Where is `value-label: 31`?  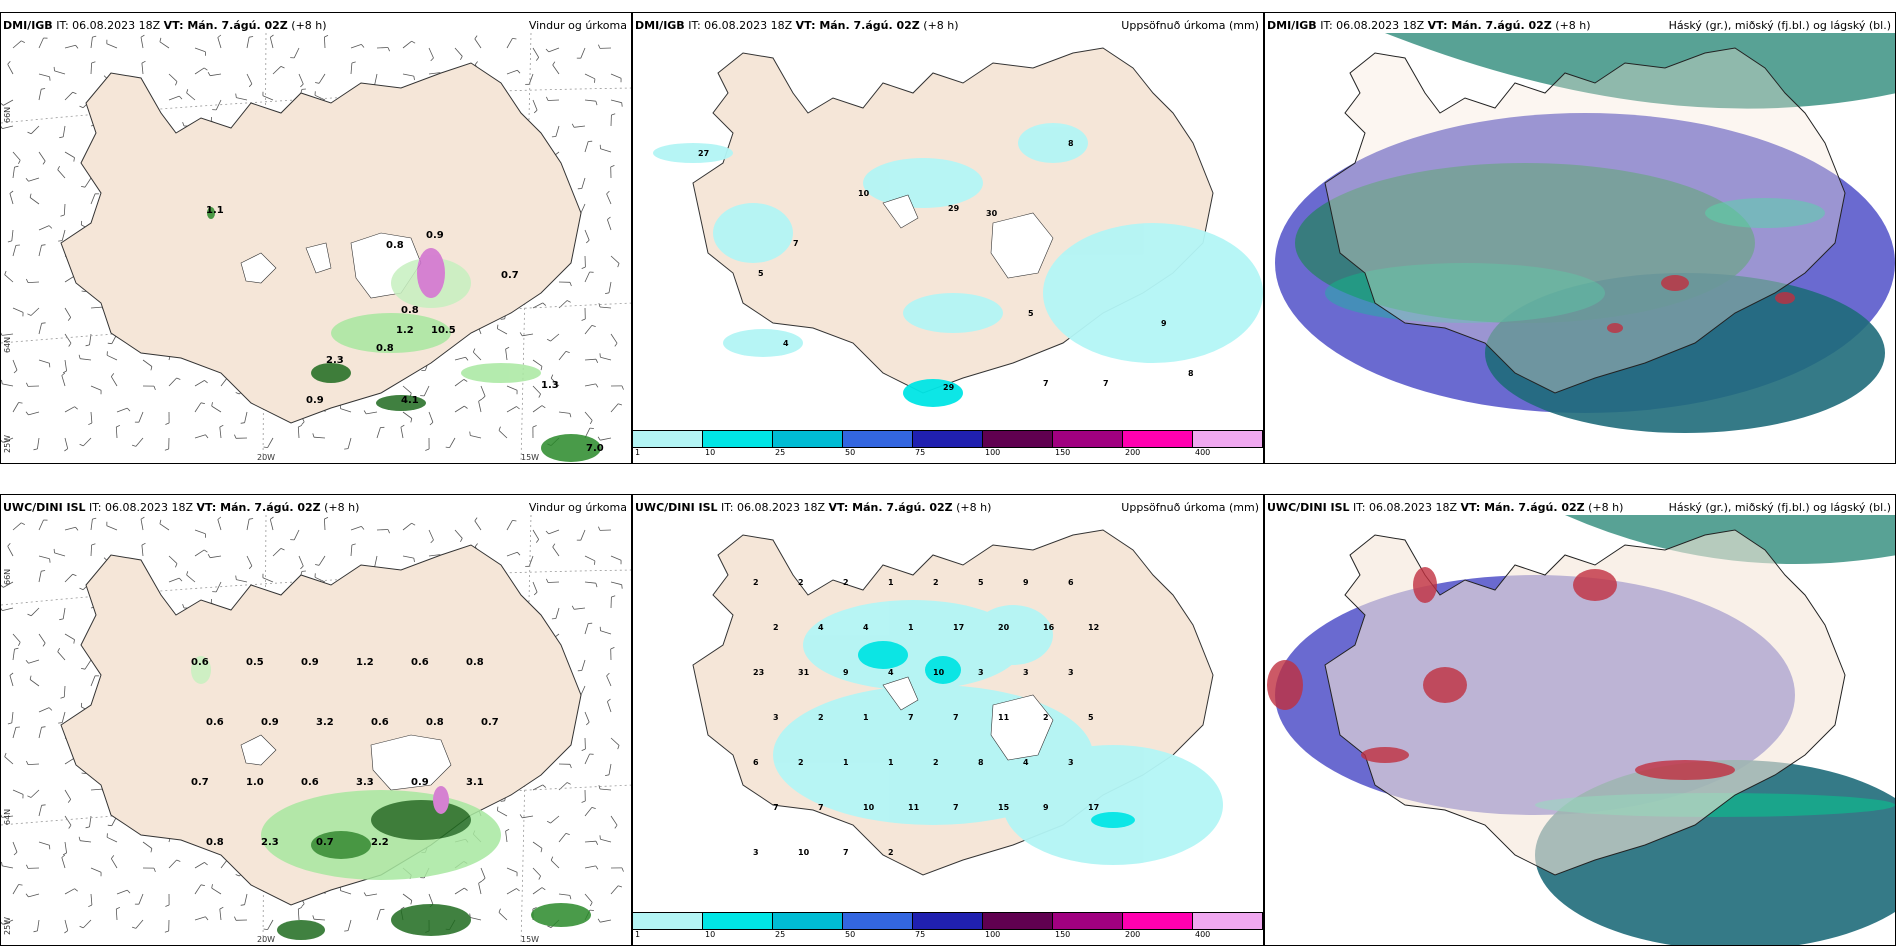 value-label: 31 is located at coordinates (804, 672).